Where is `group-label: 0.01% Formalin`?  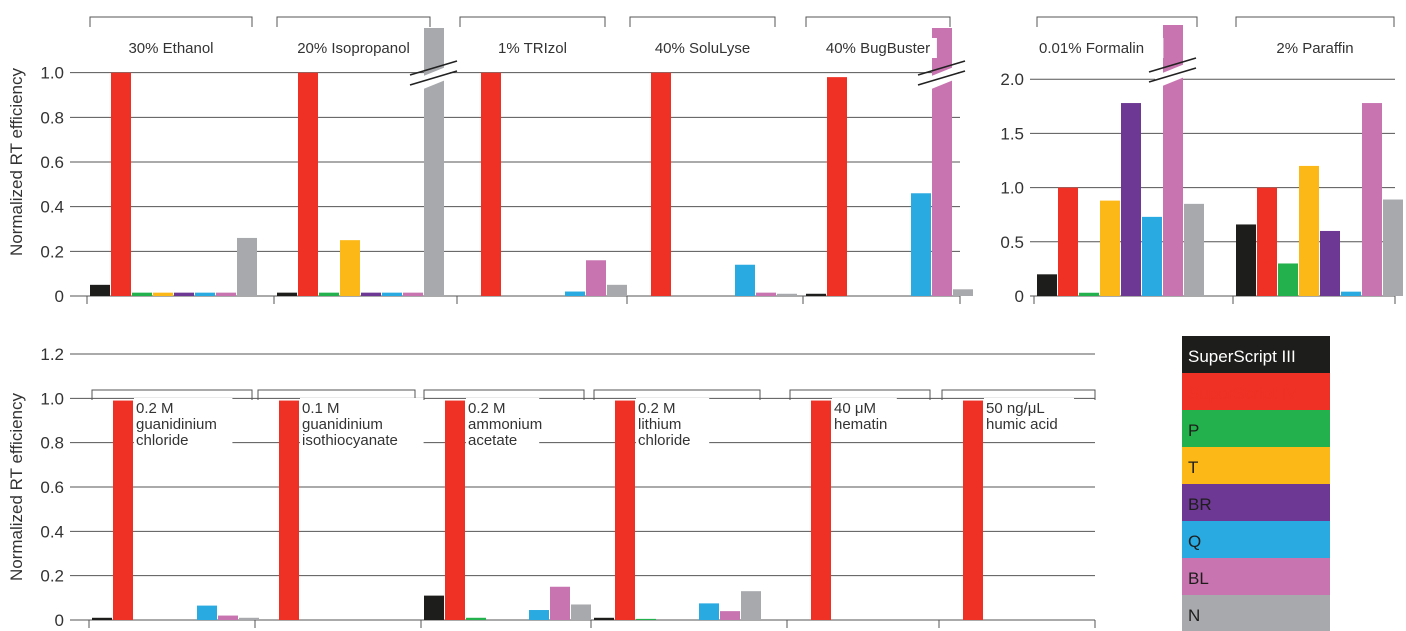
group-label: 0.01% Formalin is located at coordinates (1091, 48).